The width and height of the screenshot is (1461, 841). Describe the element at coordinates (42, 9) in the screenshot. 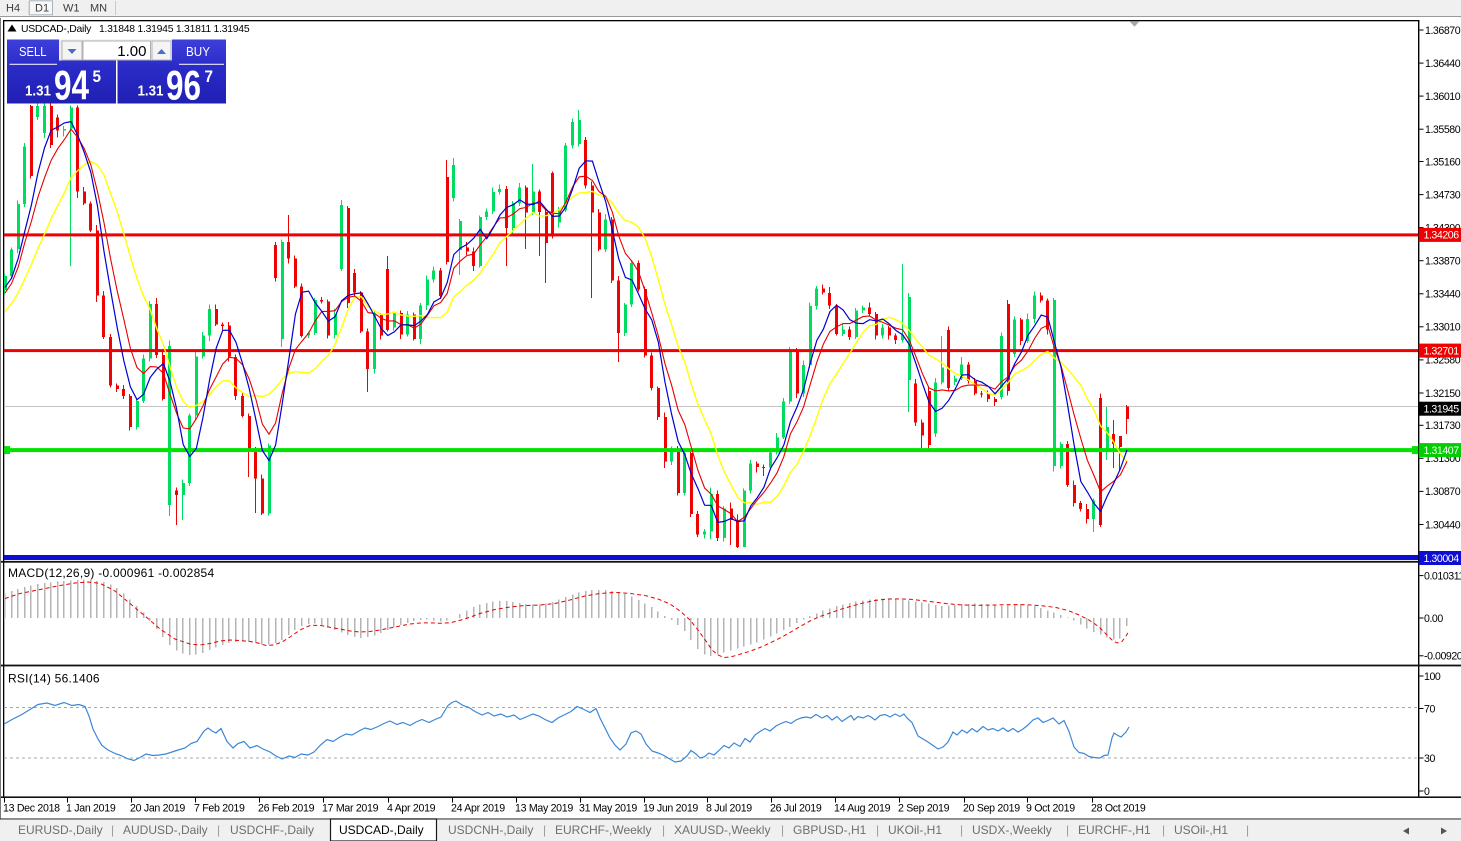

I see `svg-text: D1` at that location.